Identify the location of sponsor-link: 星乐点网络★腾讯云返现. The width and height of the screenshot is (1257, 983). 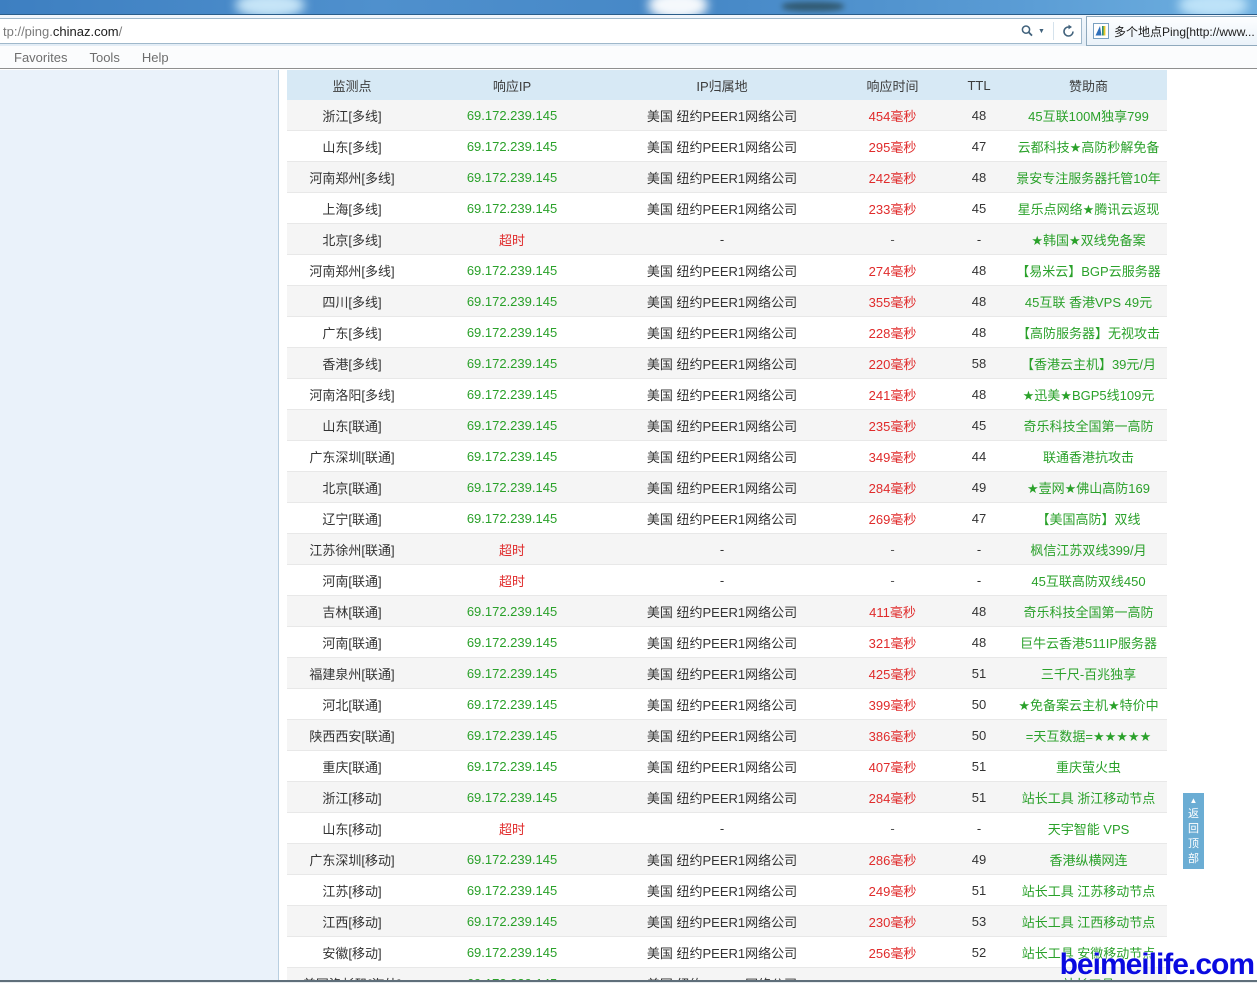
(1088, 209).